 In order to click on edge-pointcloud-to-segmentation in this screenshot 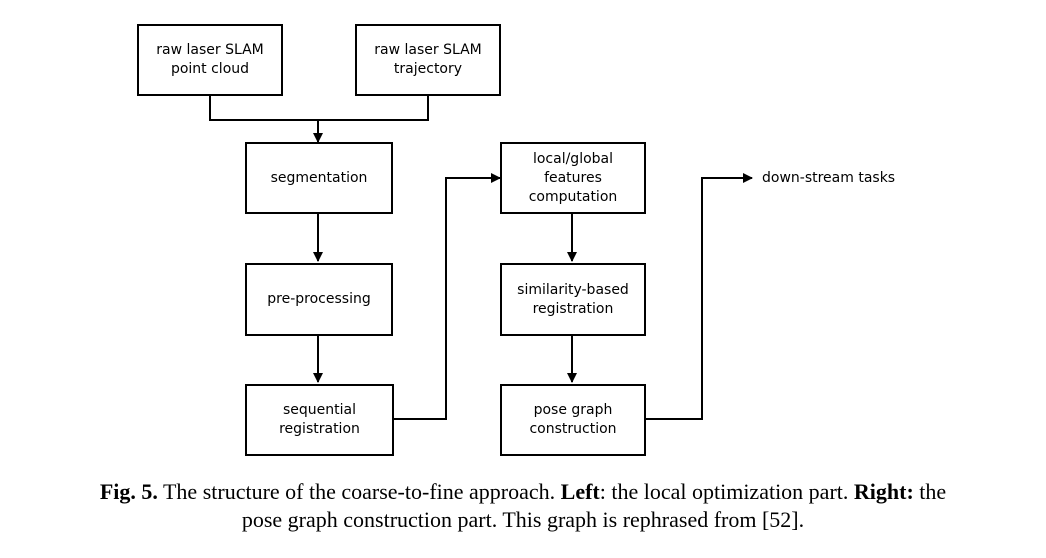, I will do `click(263, 108)`.